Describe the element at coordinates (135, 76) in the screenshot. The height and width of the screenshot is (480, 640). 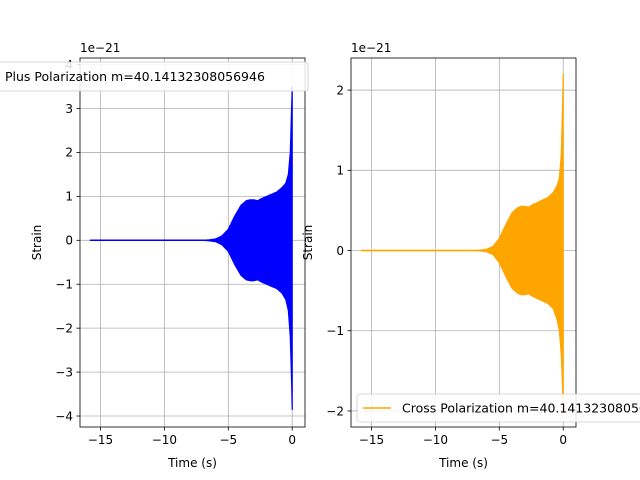
I see `legend-label-plus: Plus Polarization m=40.14132308056946` at that location.